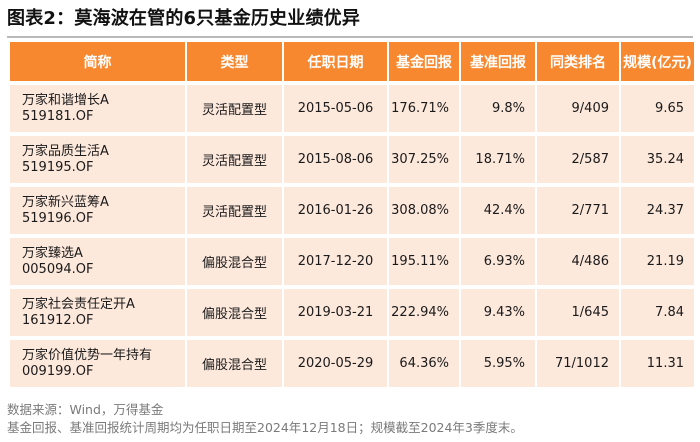 Image resolution: width=700 pixels, height=442 pixels. Describe the element at coordinates (499, 108) in the screenshot. I see `bench-return: 9.8%` at that location.